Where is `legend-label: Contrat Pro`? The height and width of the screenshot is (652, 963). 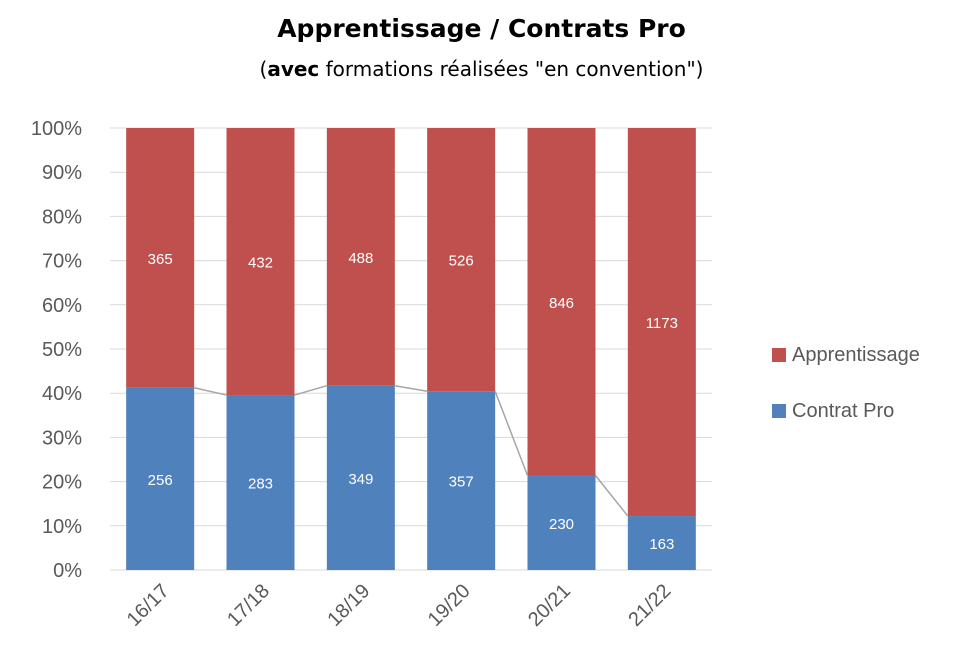
legend-label: Contrat Pro is located at coordinates (843, 411).